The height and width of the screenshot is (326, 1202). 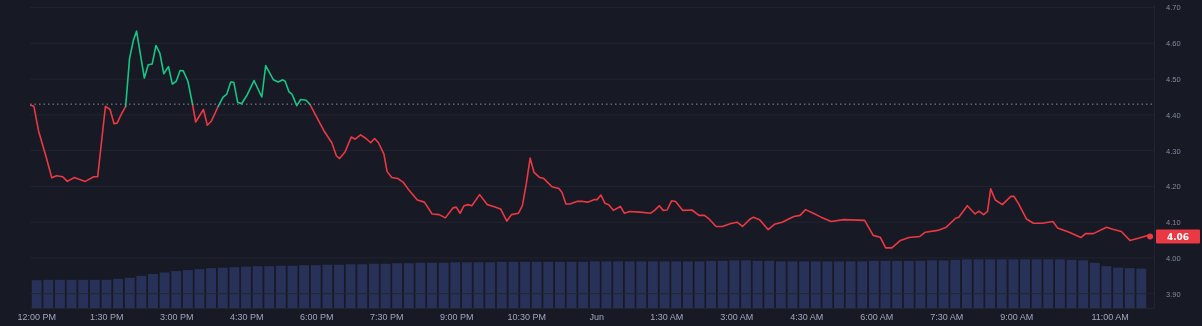 What do you see at coordinates (667, 317) in the screenshot?
I see `x-tick-label: 1:30 AM` at bounding box center [667, 317].